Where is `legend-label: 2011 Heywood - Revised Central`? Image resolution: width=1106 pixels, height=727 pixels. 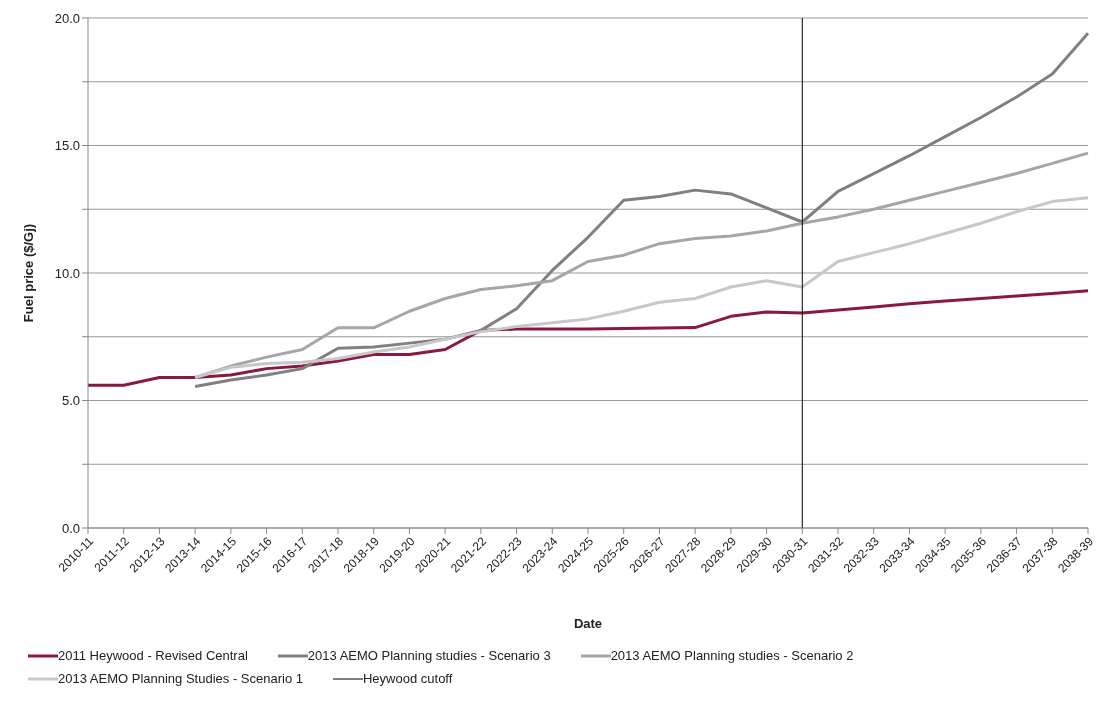
legend-label: 2011 Heywood - Revised Central is located at coordinates (153, 655).